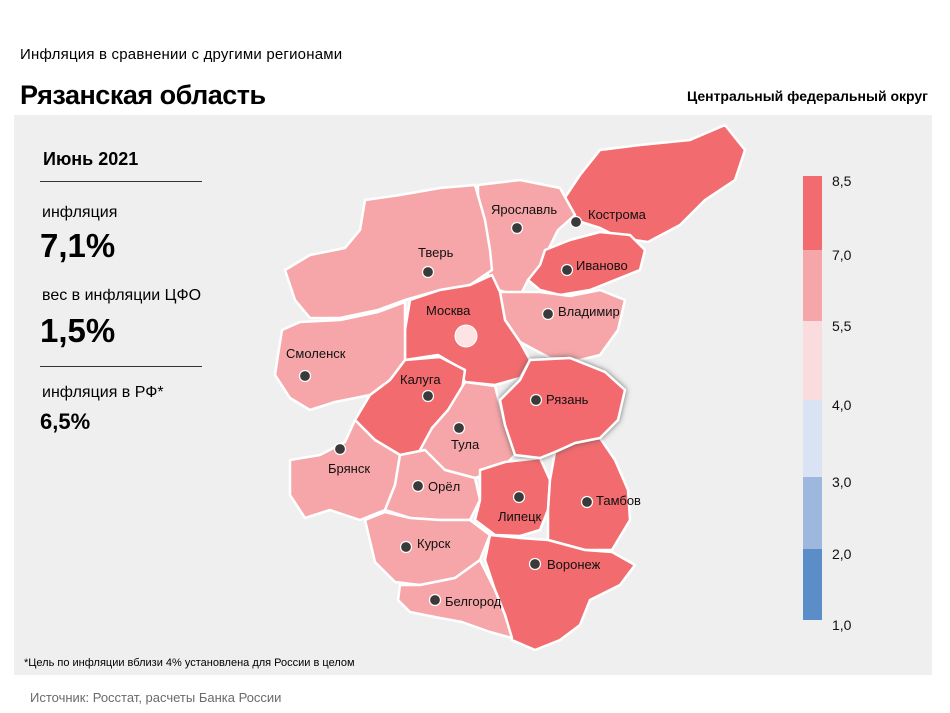 The image size is (950, 713). I want to click on region-Кострома, so click(652, 183).